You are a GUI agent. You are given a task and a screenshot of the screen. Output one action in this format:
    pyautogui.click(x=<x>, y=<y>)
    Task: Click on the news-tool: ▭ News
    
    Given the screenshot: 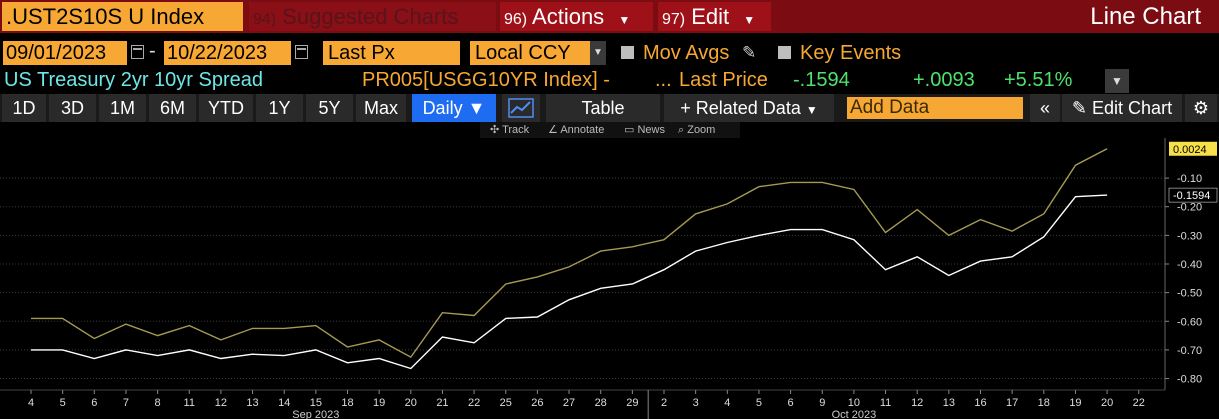 What is the action you would take?
    pyautogui.click(x=644, y=130)
    